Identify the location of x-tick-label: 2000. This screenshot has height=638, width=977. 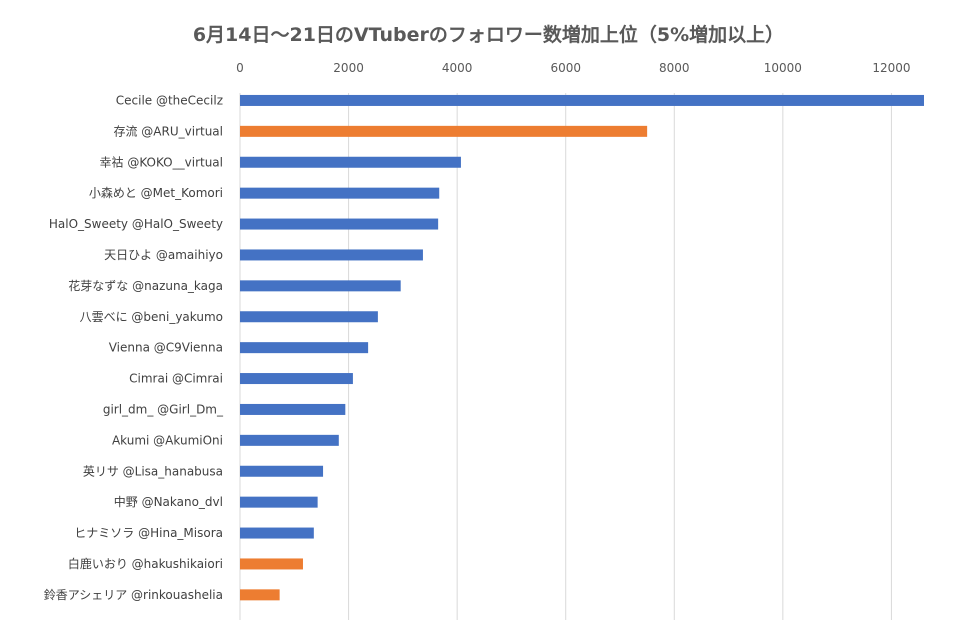
(348, 68).